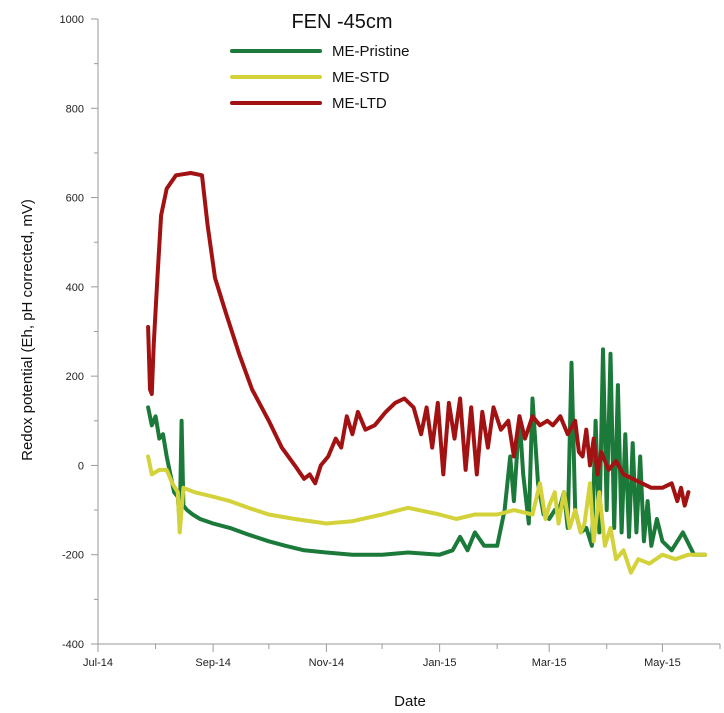 The height and width of the screenshot is (713, 724). I want to click on series-line-me-std, so click(427, 514).